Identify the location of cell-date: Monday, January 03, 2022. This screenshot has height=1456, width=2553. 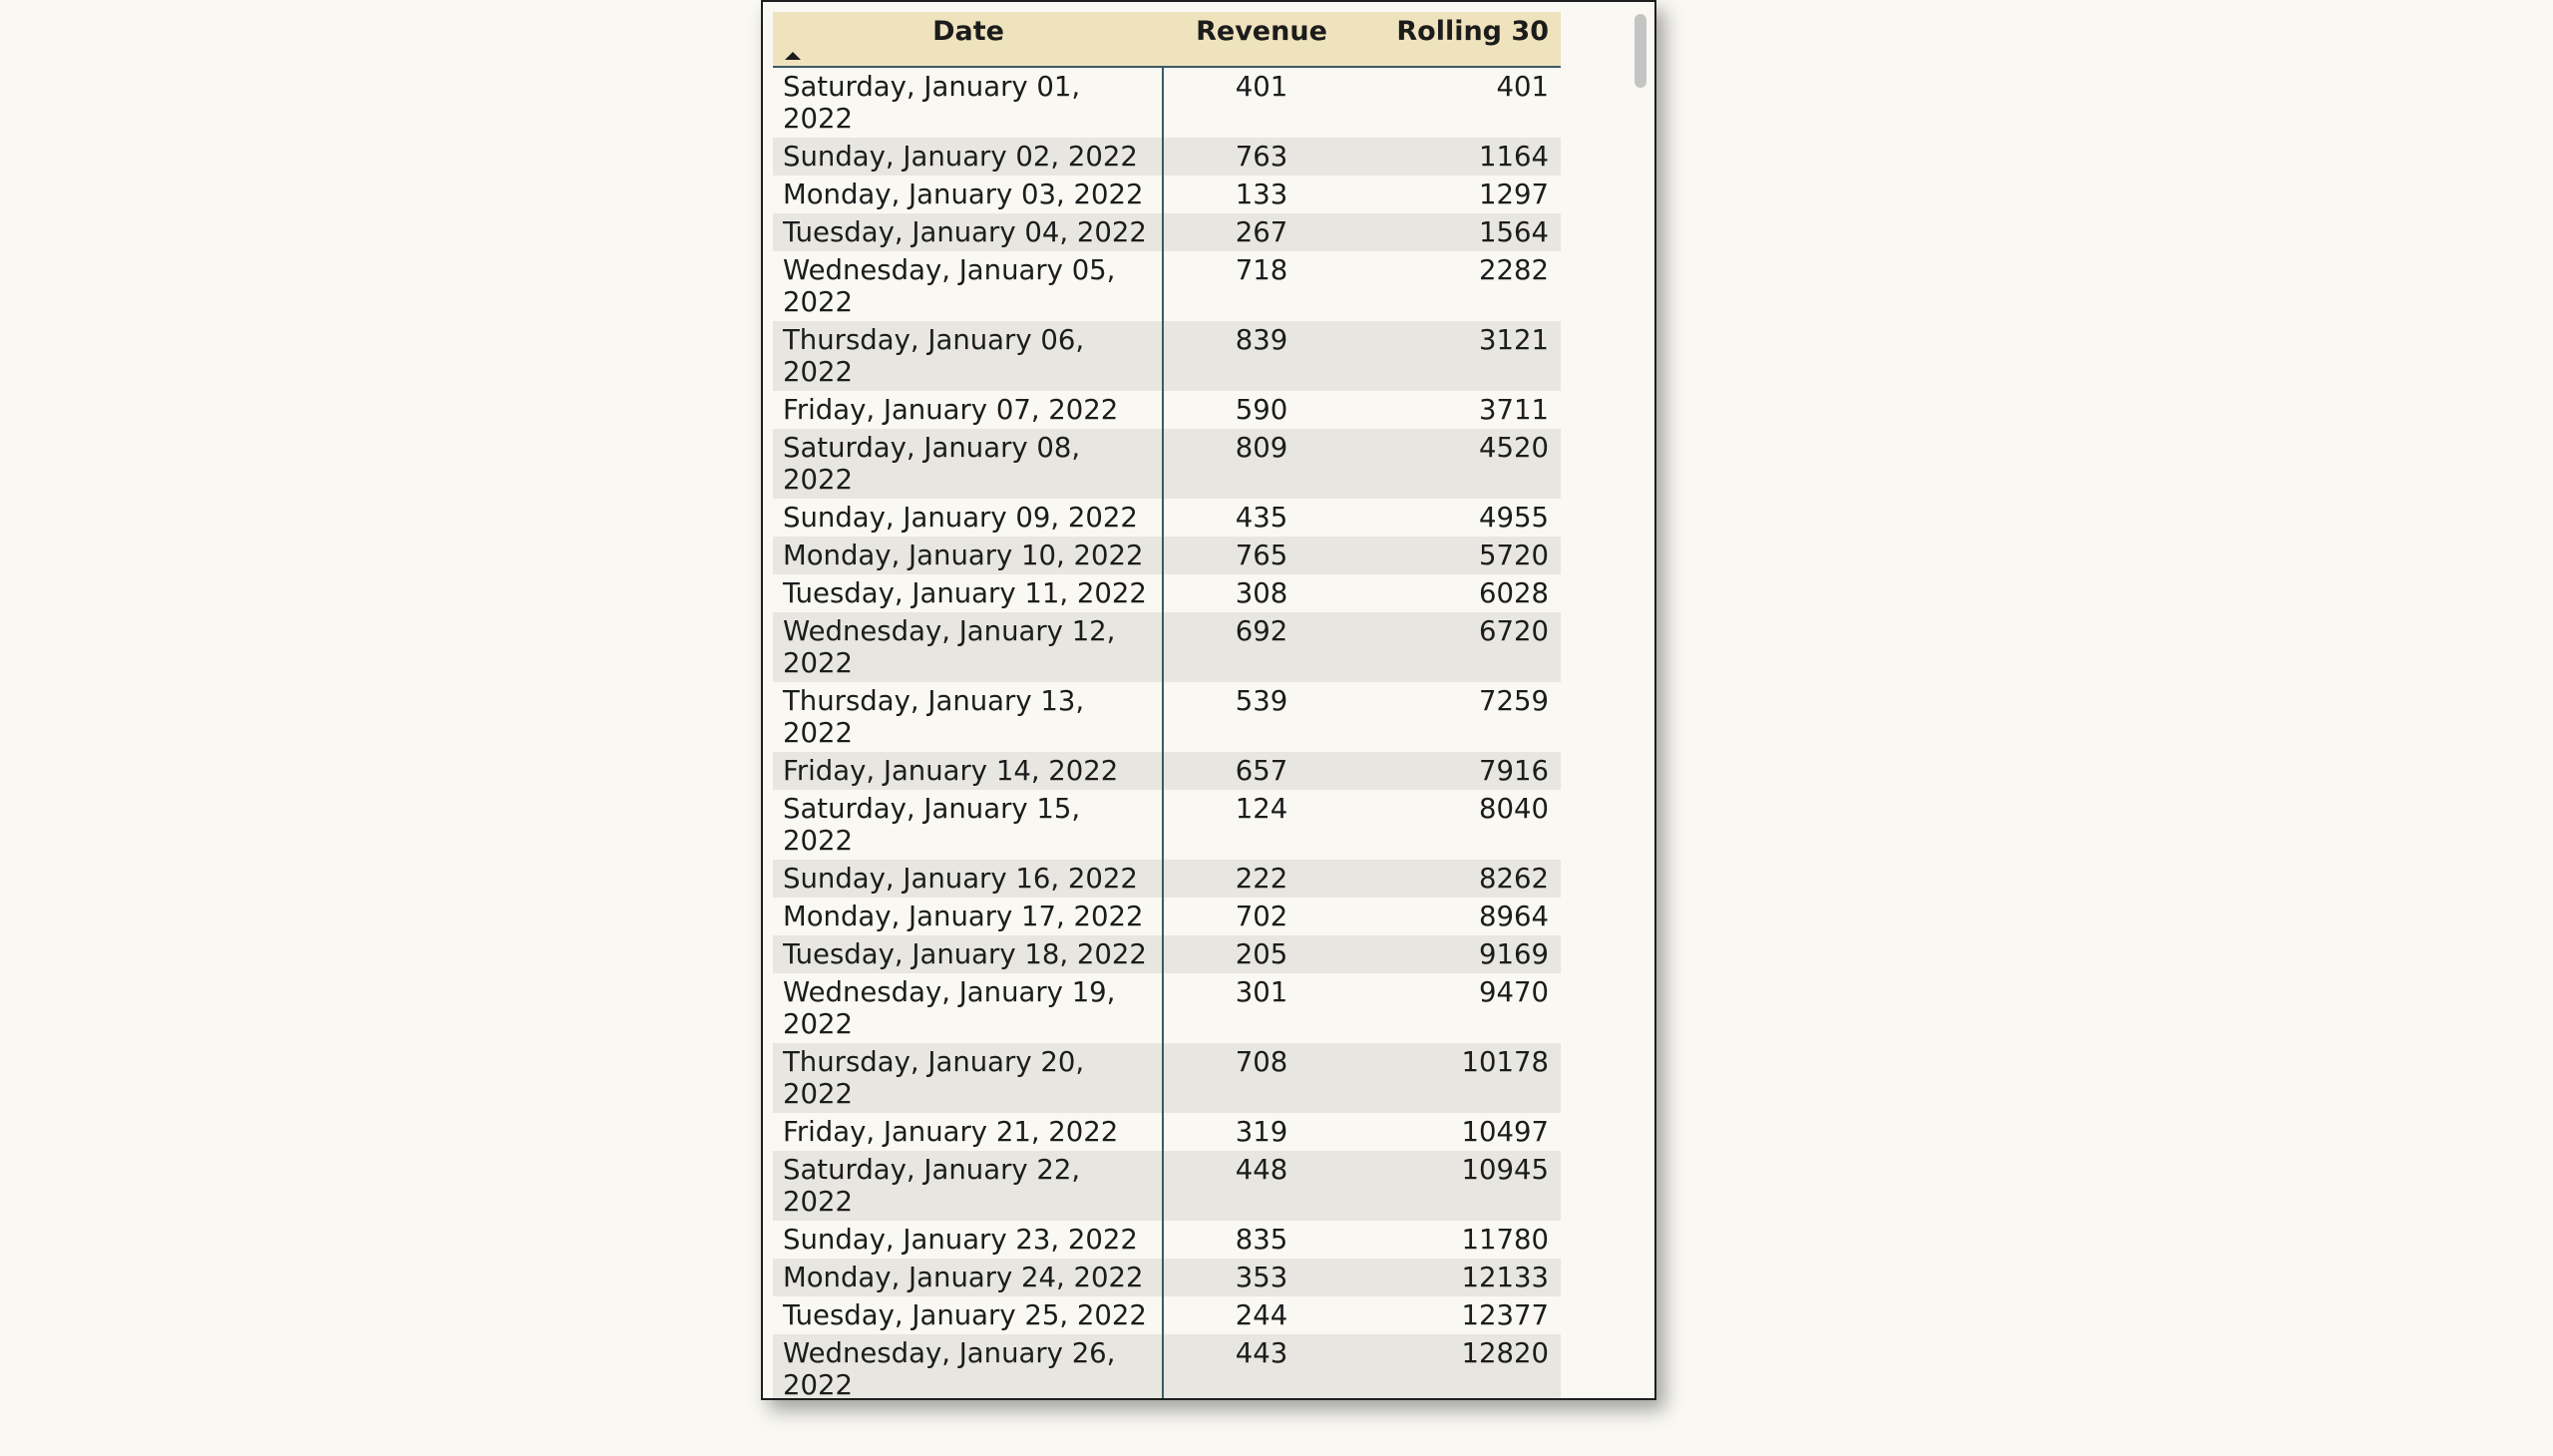
(969, 194).